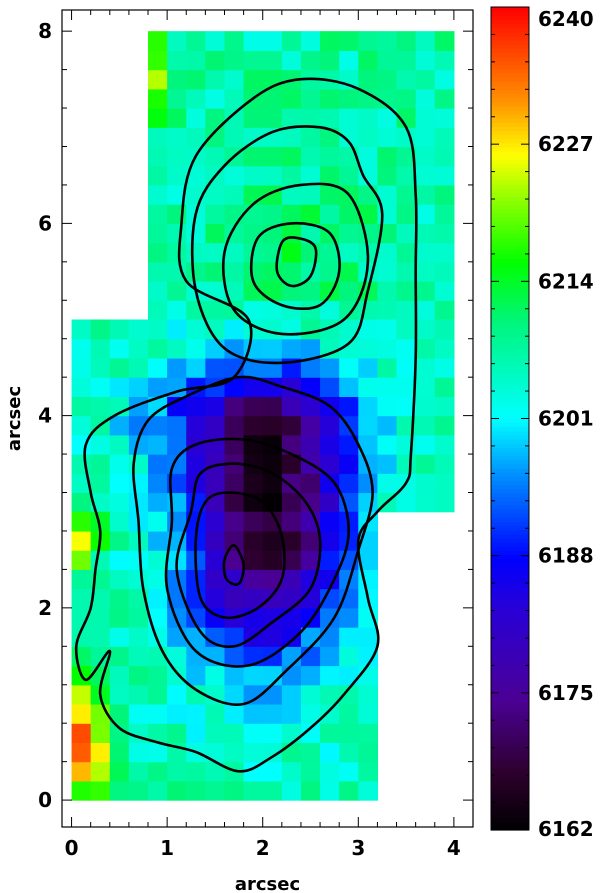  I want to click on x-tick-label: 1, so click(167, 848).